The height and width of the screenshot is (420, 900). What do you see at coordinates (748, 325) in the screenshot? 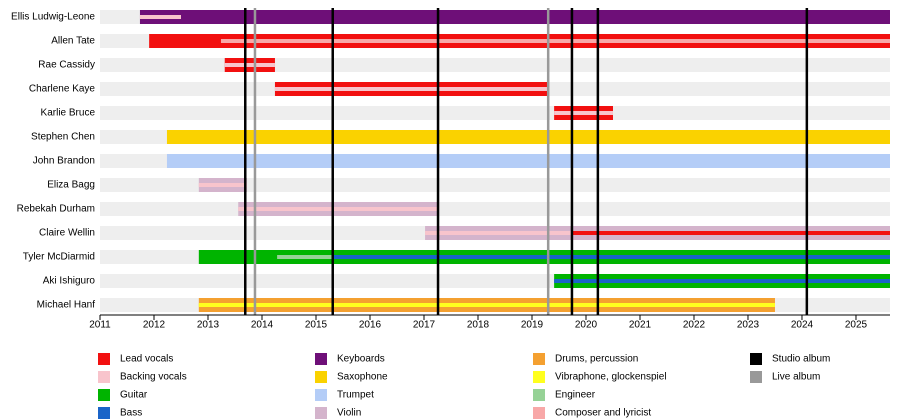
I see `x-tick-label: 2023` at bounding box center [748, 325].